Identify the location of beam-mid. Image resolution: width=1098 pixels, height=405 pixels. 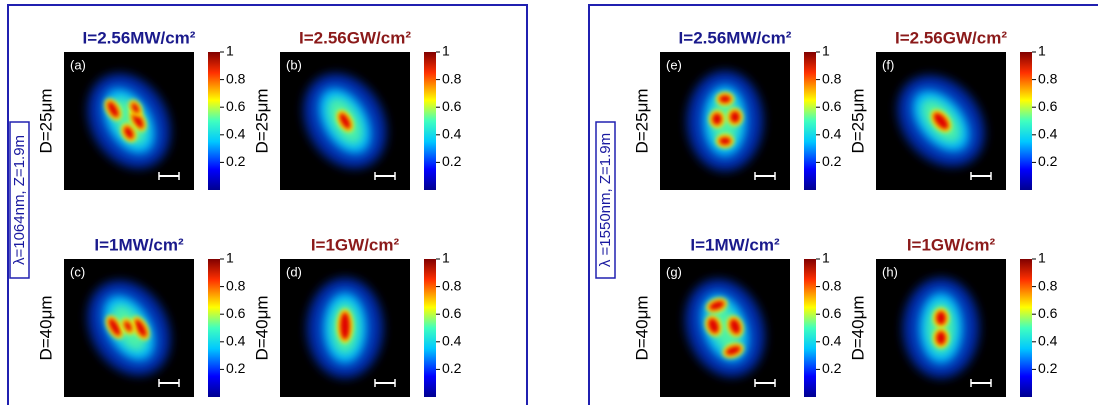
(725, 328).